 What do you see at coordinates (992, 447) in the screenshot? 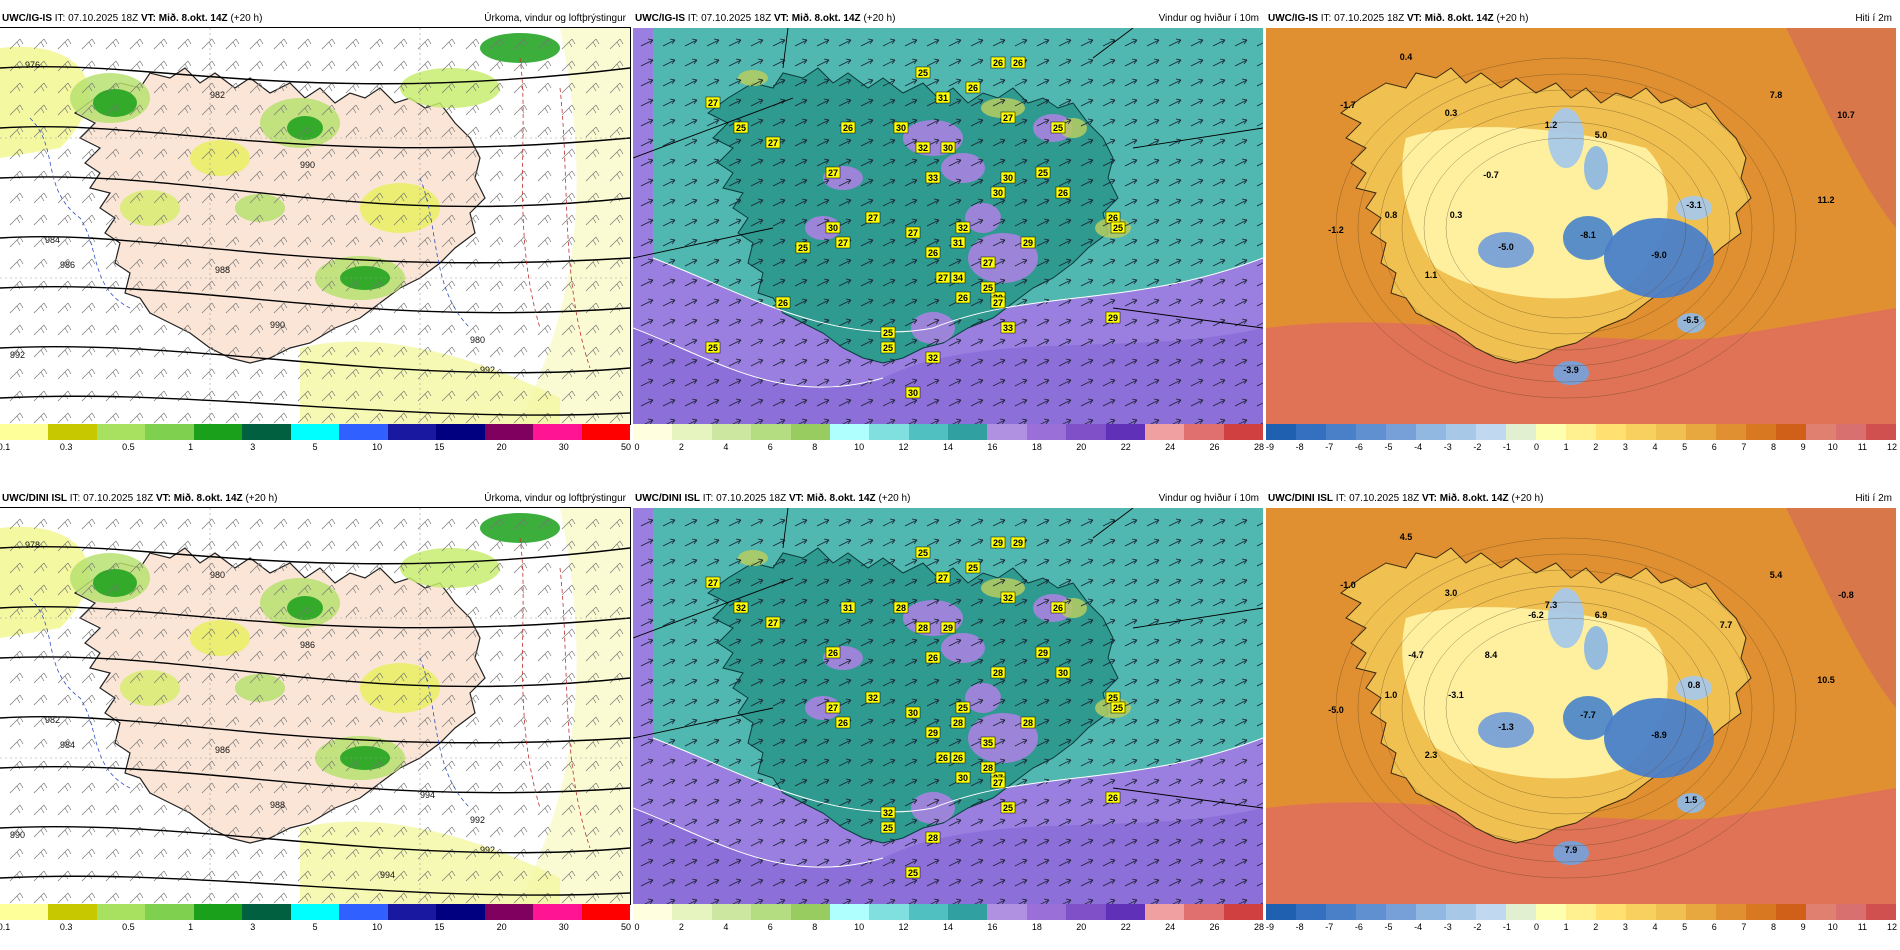
I see `colorbar-tick: 16` at bounding box center [992, 447].